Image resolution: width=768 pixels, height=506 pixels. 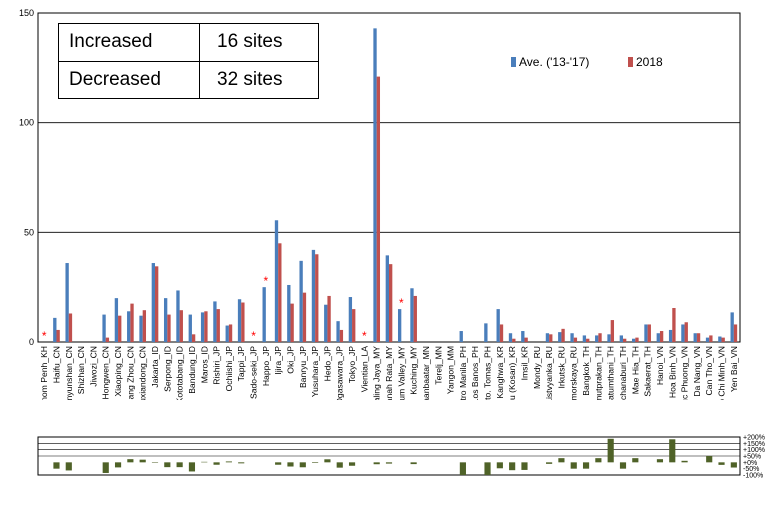 What do you see at coordinates (554, 62) in the screenshot?
I see `legend-label-avg: Ave. ('13-'17)` at bounding box center [554, 62].